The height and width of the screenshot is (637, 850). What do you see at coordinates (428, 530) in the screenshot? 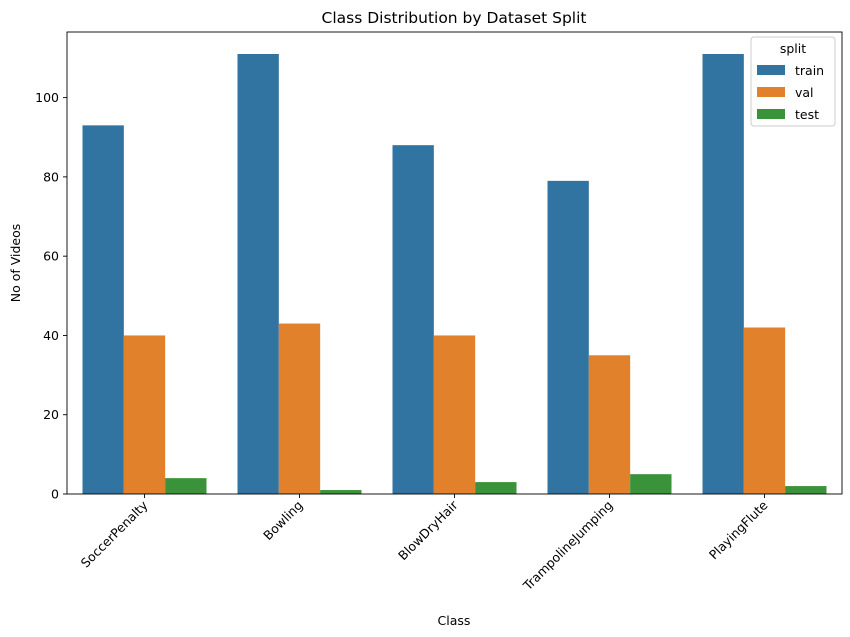
I see `x-tick-label: BlowDryHair` at bounding box center [428, 530].